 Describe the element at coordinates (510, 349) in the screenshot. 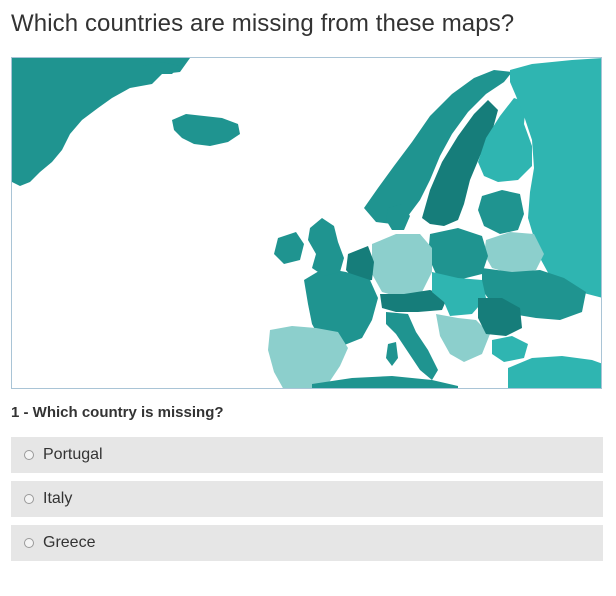

I see `map-region-bulgaria` at that location.